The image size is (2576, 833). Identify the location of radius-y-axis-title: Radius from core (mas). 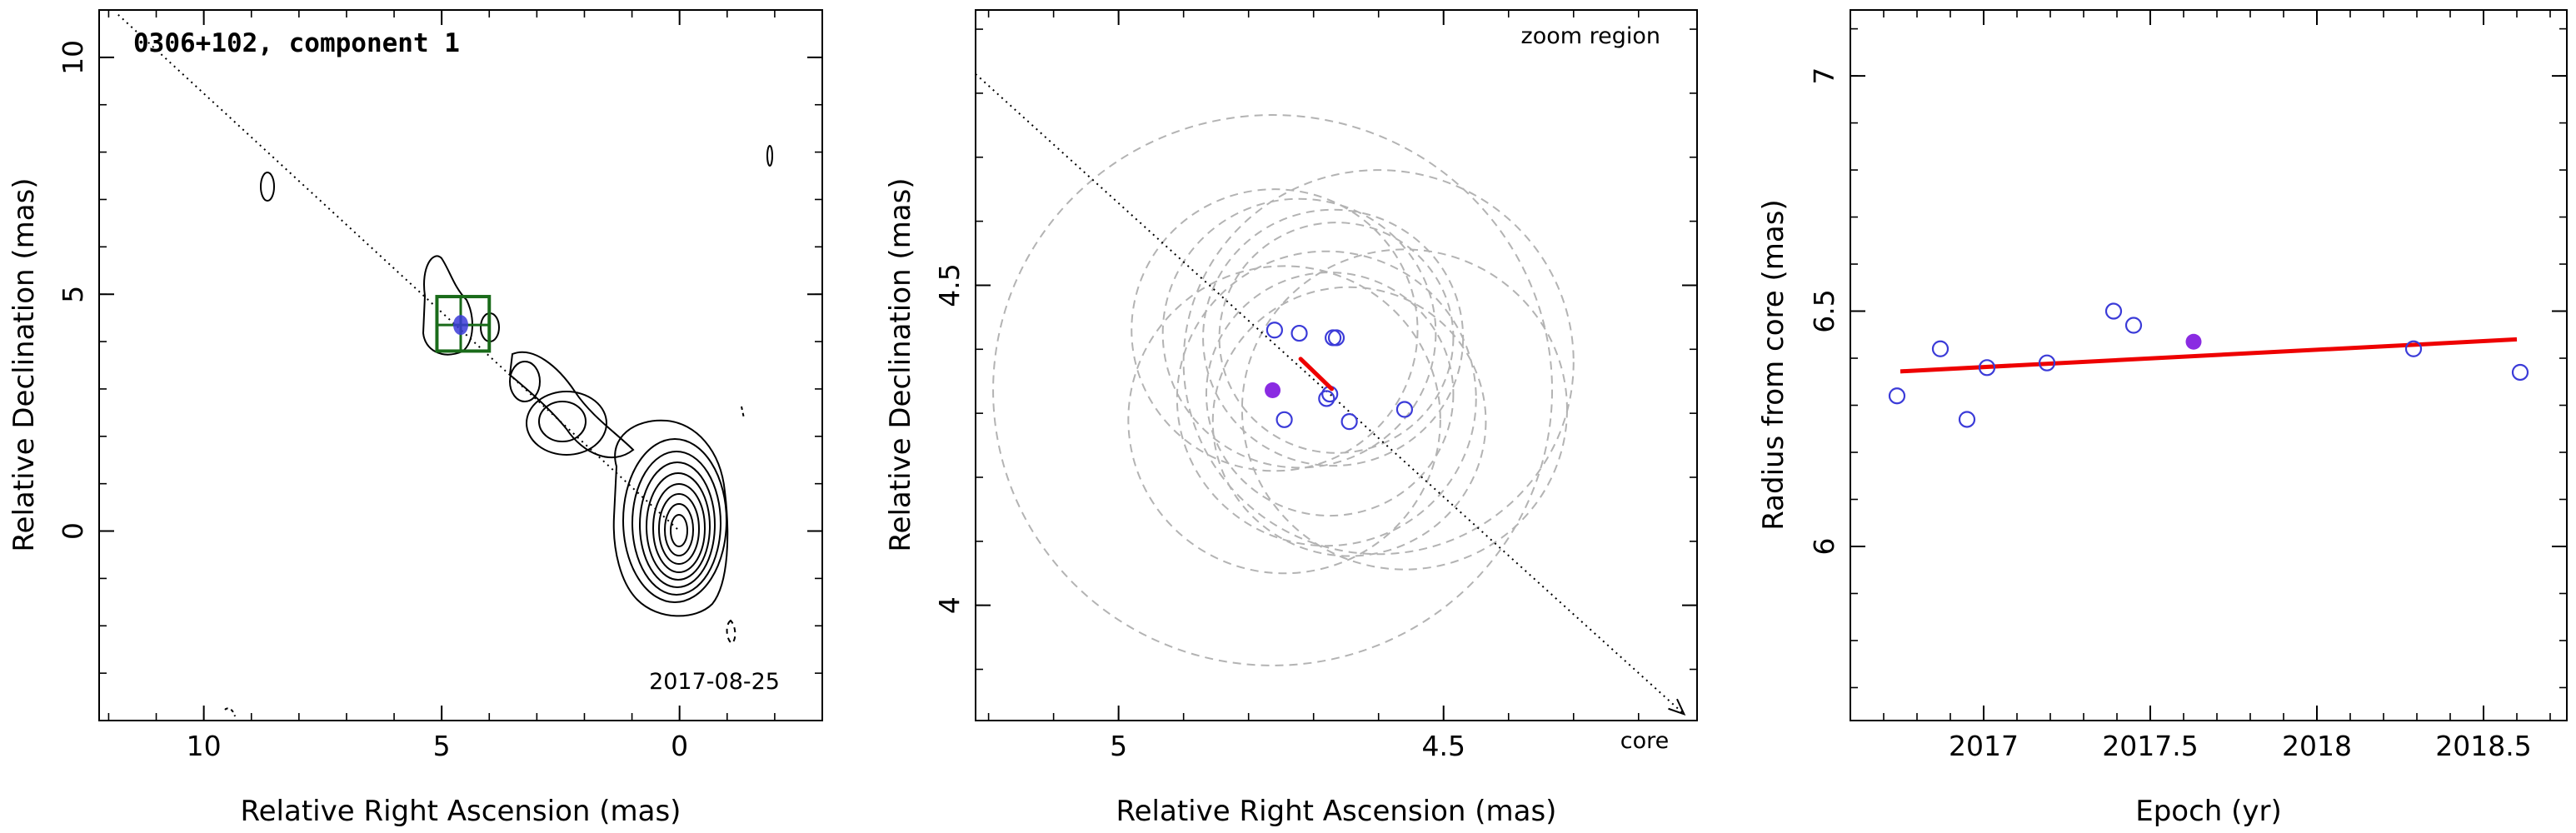
(1773, 364).